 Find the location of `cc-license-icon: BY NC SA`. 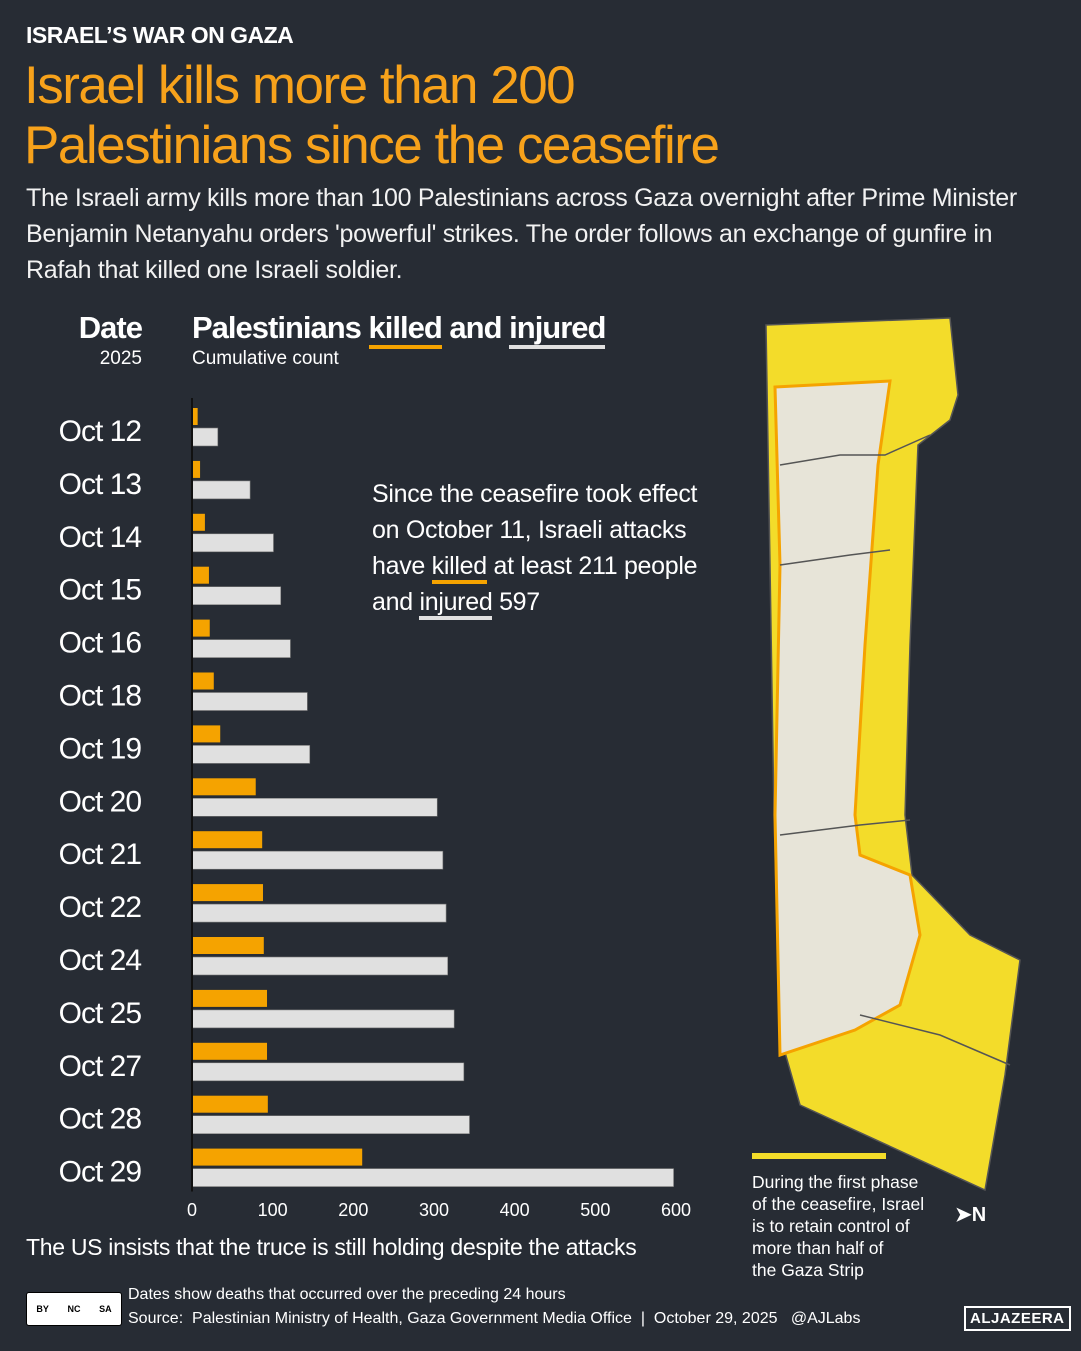

cc-license-icon: BY NC SA is located at coordinates (74, 1309).